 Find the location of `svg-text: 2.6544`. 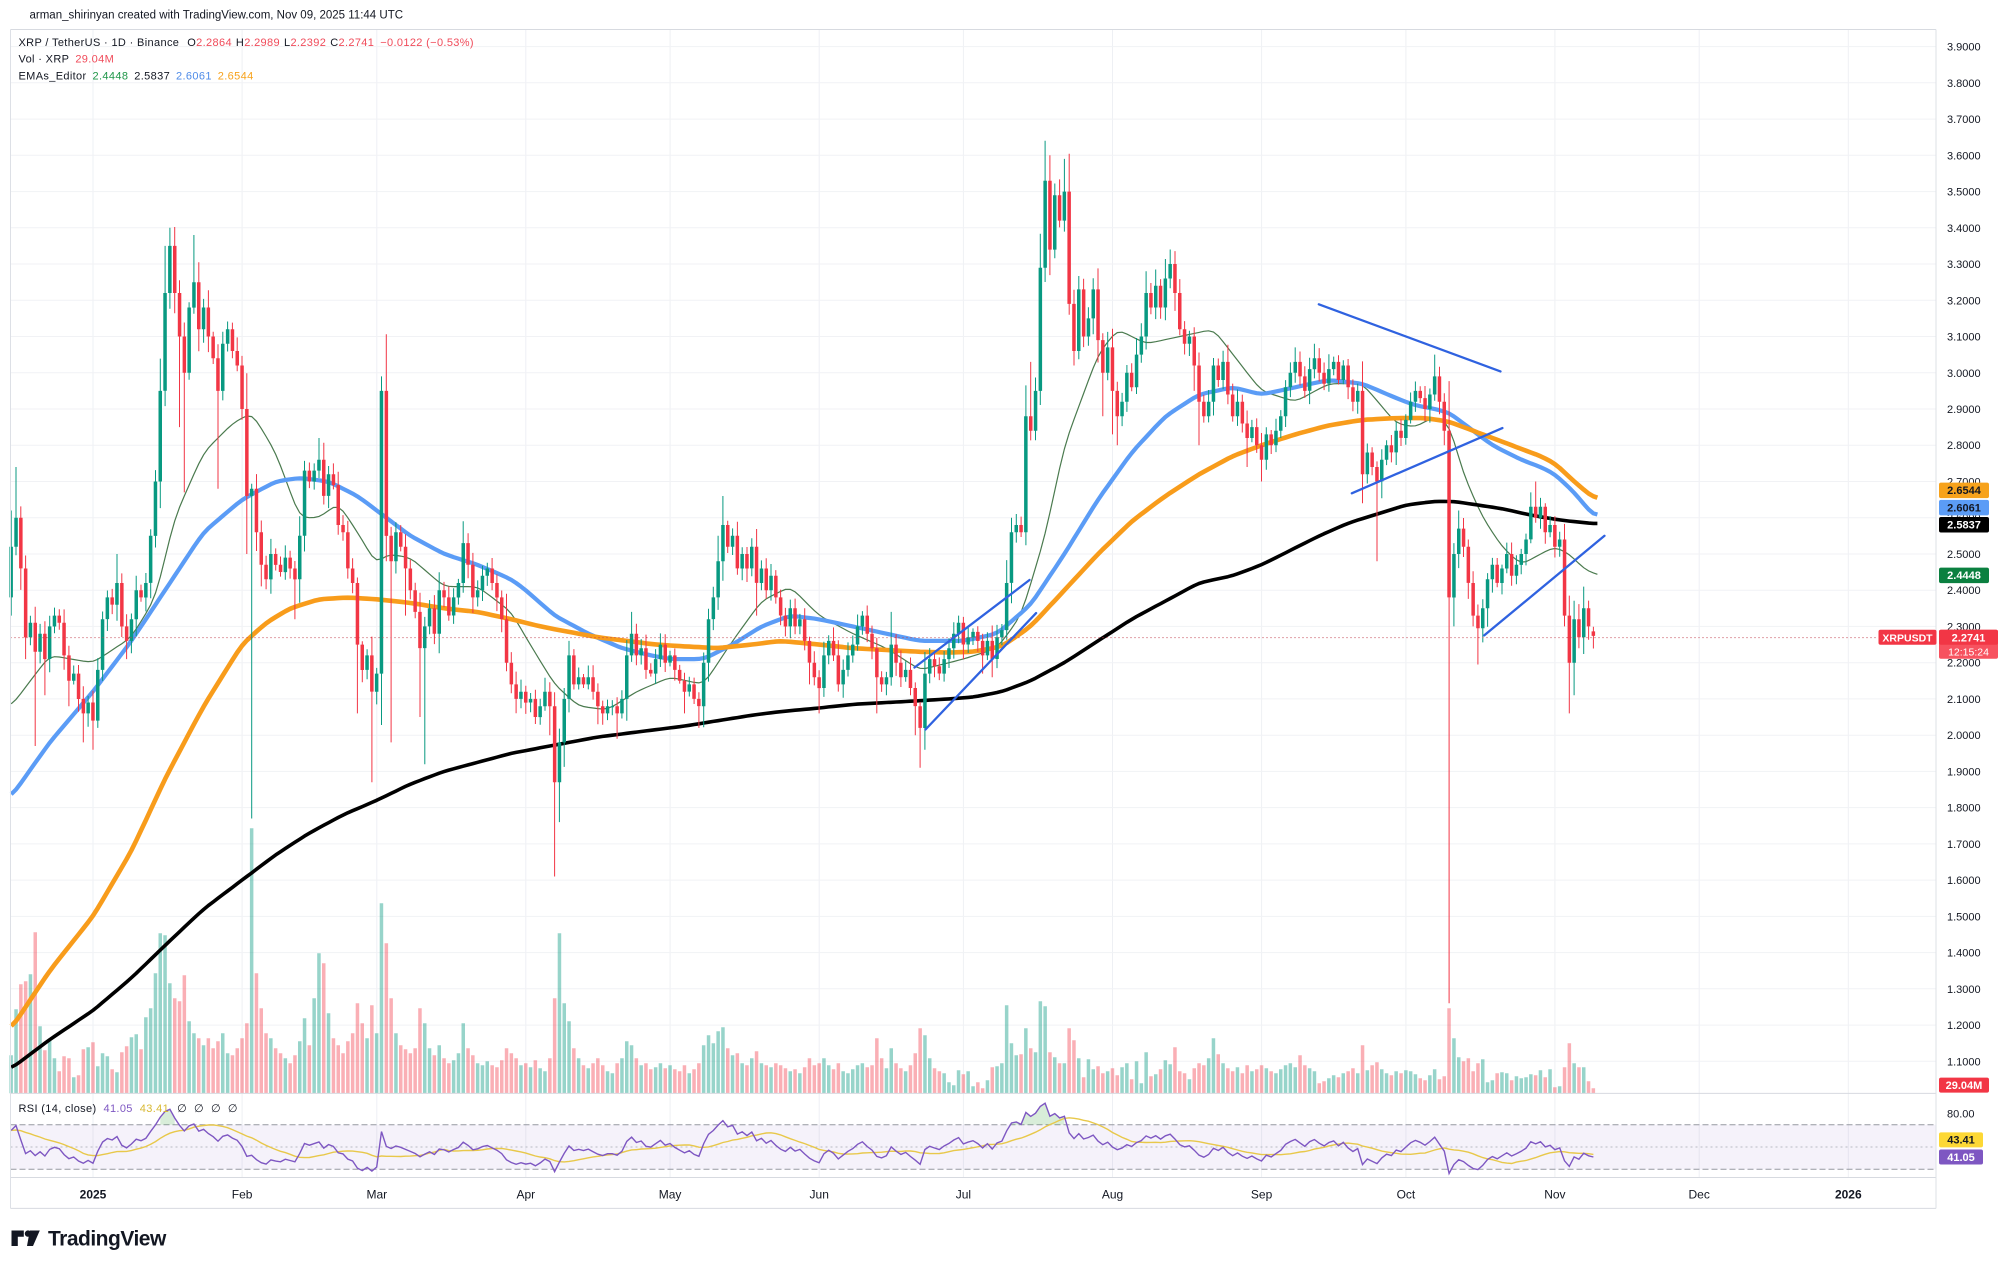

svg-text: 2.6544 is located at coordinates (1964, 491).